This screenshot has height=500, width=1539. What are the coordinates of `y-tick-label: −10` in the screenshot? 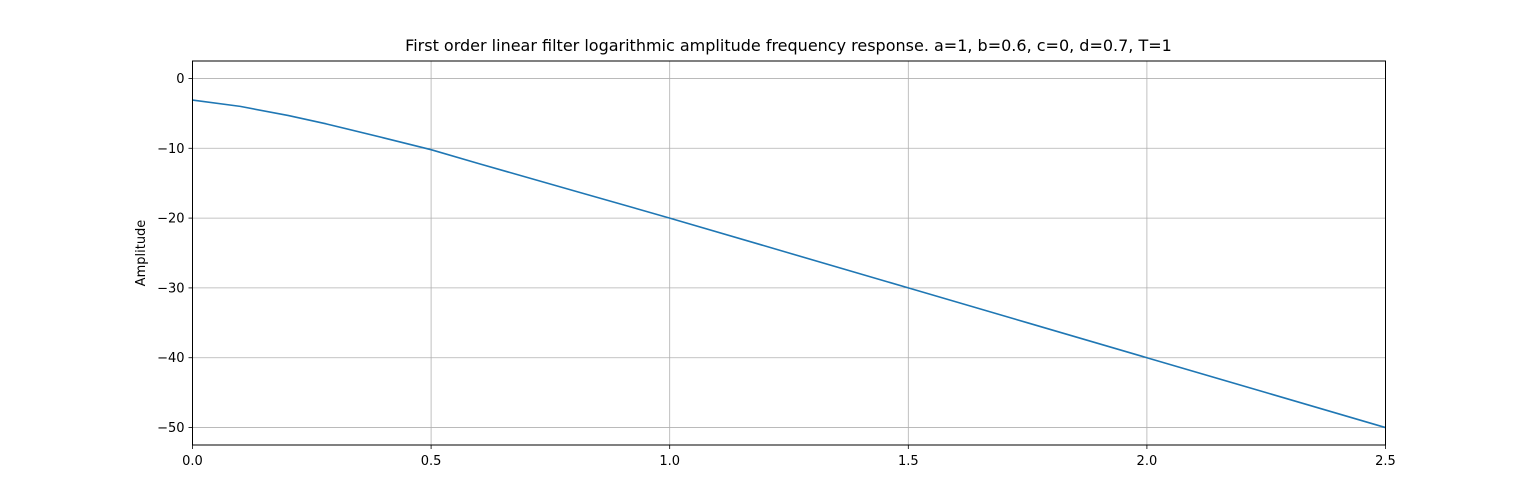 It's located at (170, 149).